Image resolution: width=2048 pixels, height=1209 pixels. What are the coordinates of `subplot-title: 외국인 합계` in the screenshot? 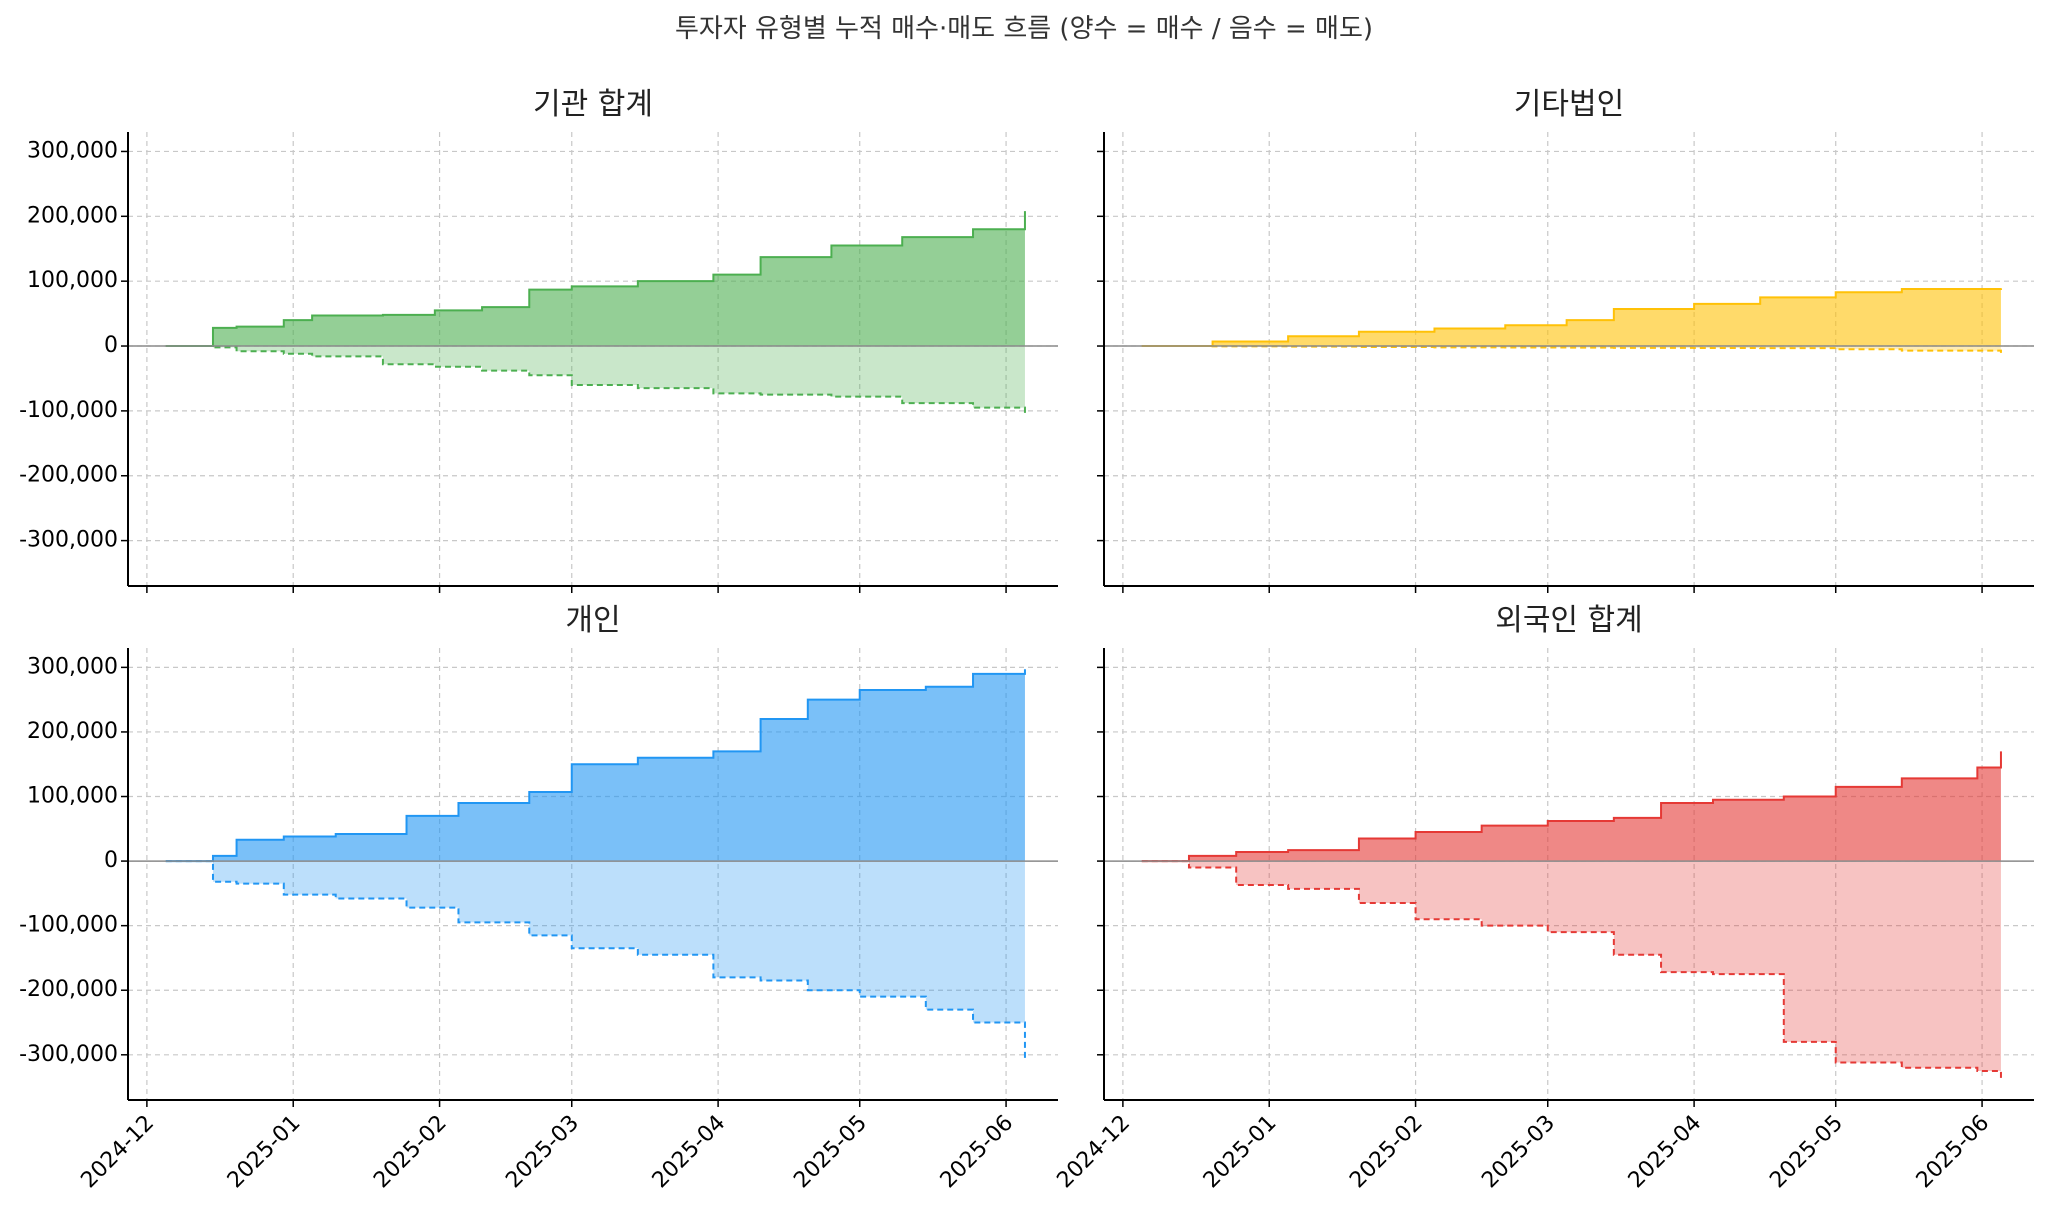 It's located at (1569, 620).